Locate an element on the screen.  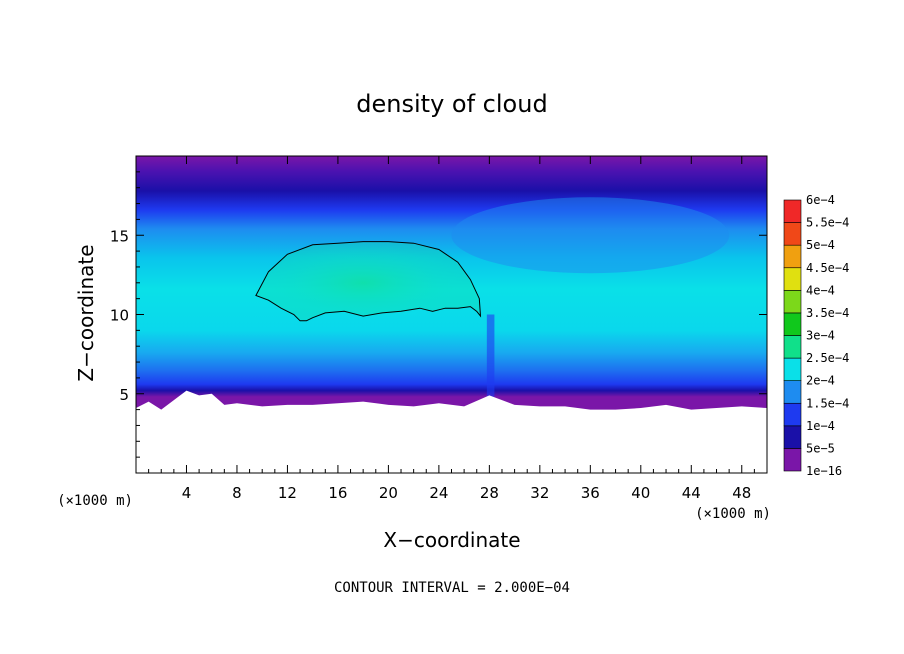
x-tick-label: 4 is located at coordinates (187, 493).